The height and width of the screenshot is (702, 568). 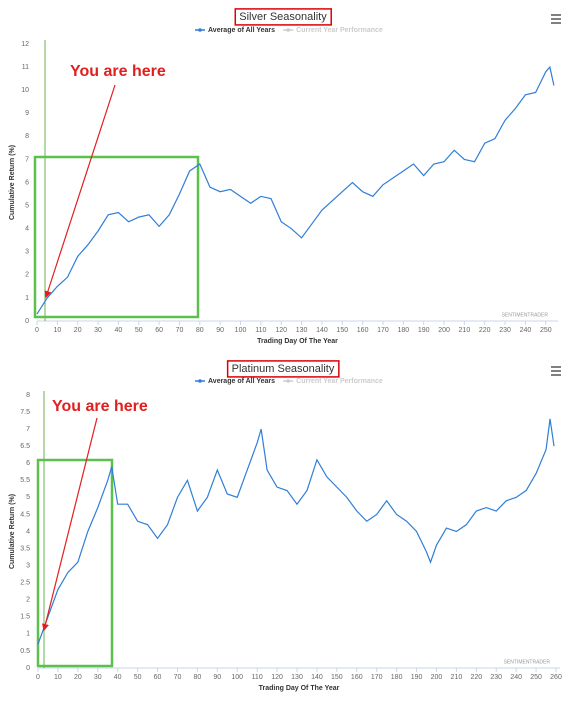 I want to click on title-box, so click(x=283, y=369).